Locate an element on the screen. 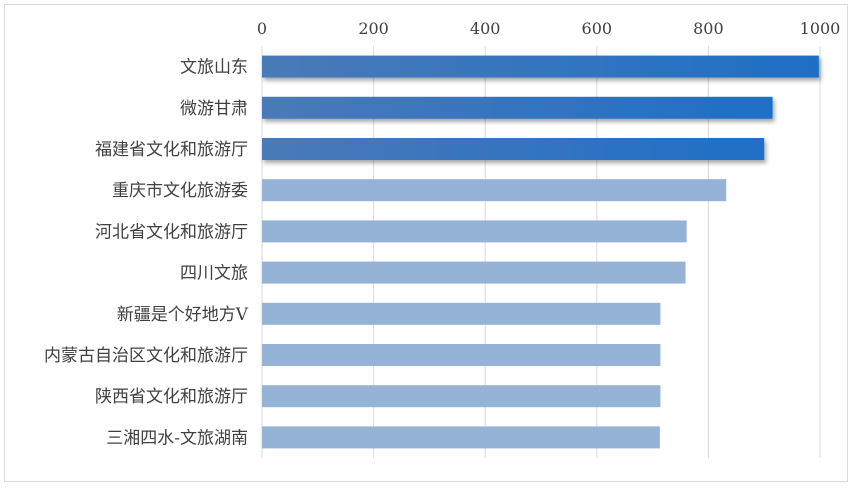  x-tick-label: 600 is located at coordinates (597, 28).